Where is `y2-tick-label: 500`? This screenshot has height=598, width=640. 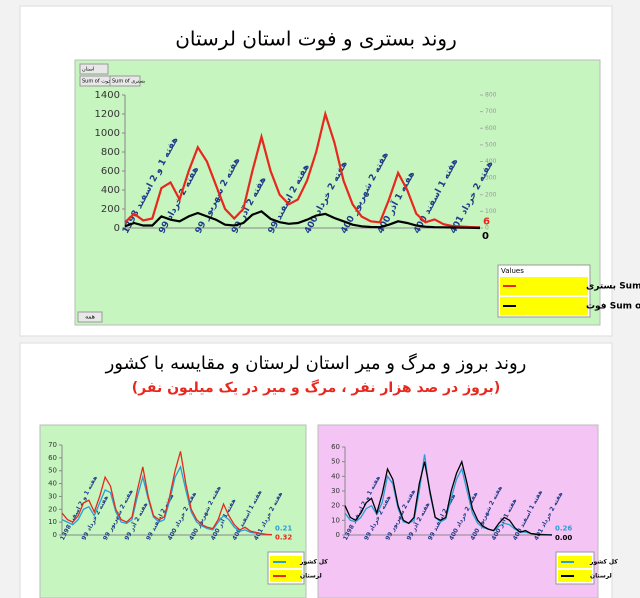 y2-tick-label: 500 is located at coordinates (491, 144).